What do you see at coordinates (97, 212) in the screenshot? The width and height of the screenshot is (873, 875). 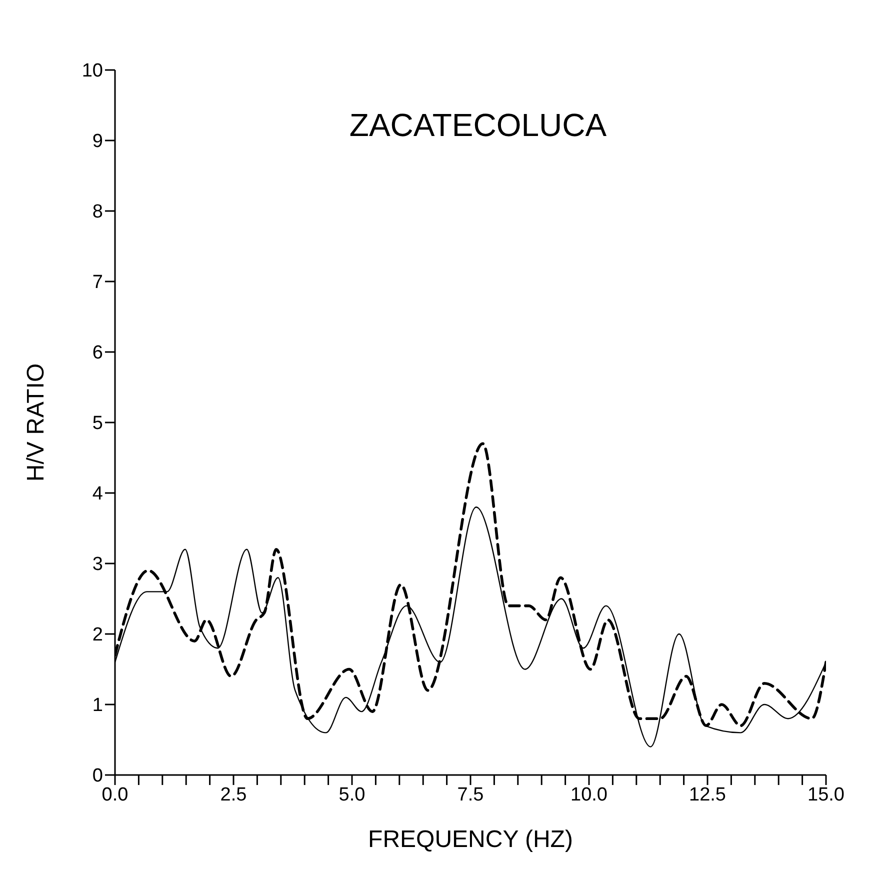 I see `y-tick-label: 8` at bounding box center [97, 212].